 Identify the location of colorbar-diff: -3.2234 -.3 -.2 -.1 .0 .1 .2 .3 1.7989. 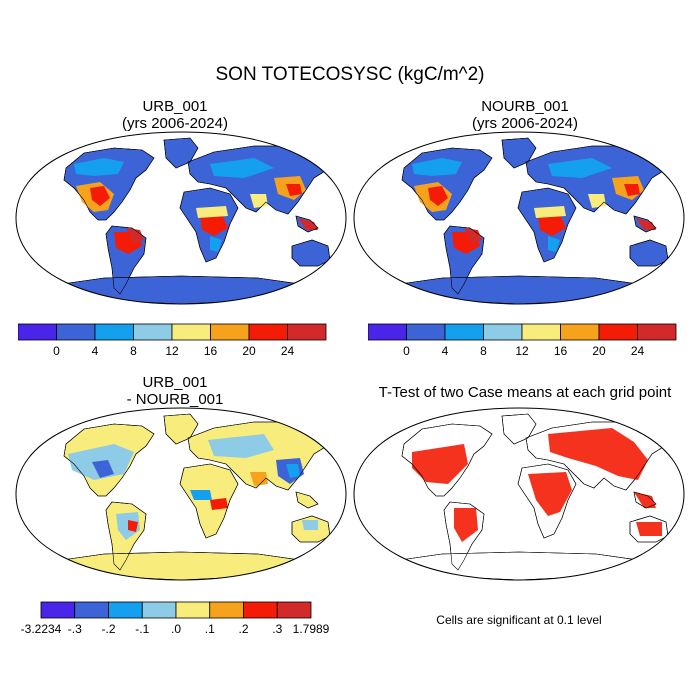
(175, 618).